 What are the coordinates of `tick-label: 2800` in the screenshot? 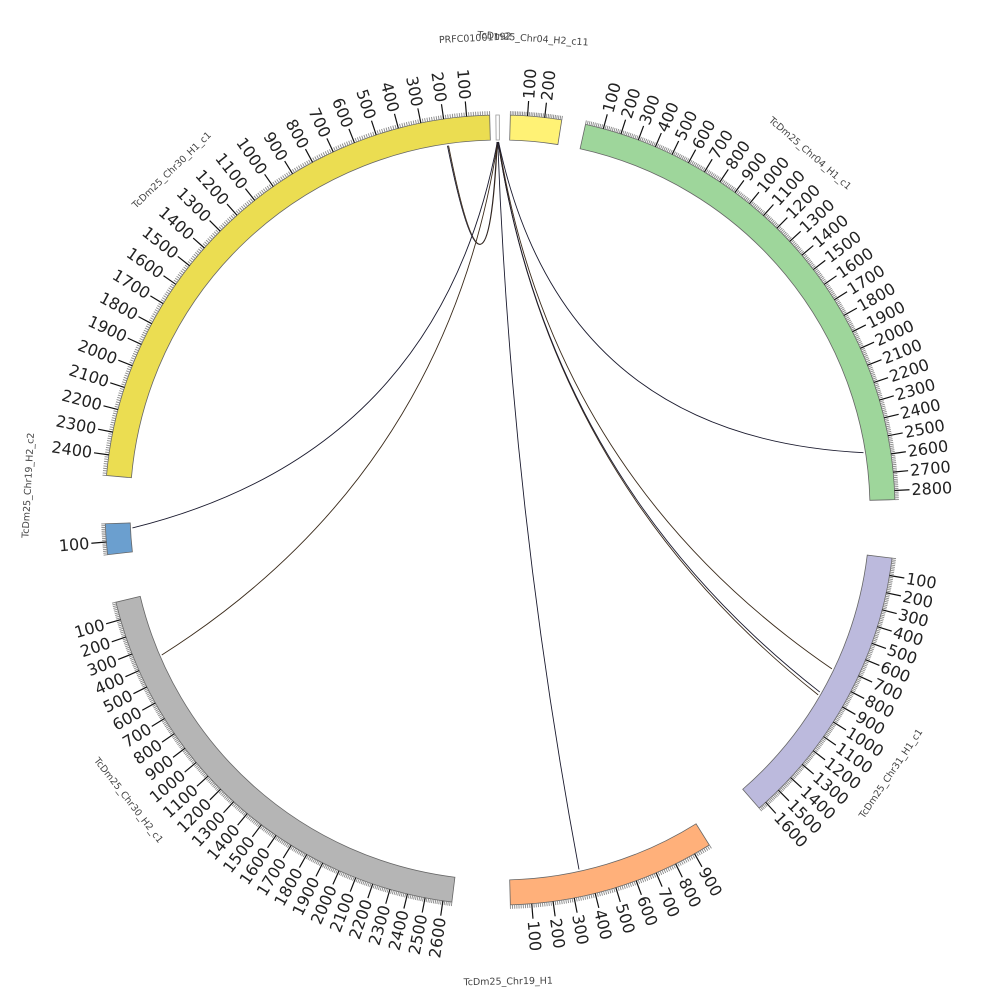 It's located at (932, 488).